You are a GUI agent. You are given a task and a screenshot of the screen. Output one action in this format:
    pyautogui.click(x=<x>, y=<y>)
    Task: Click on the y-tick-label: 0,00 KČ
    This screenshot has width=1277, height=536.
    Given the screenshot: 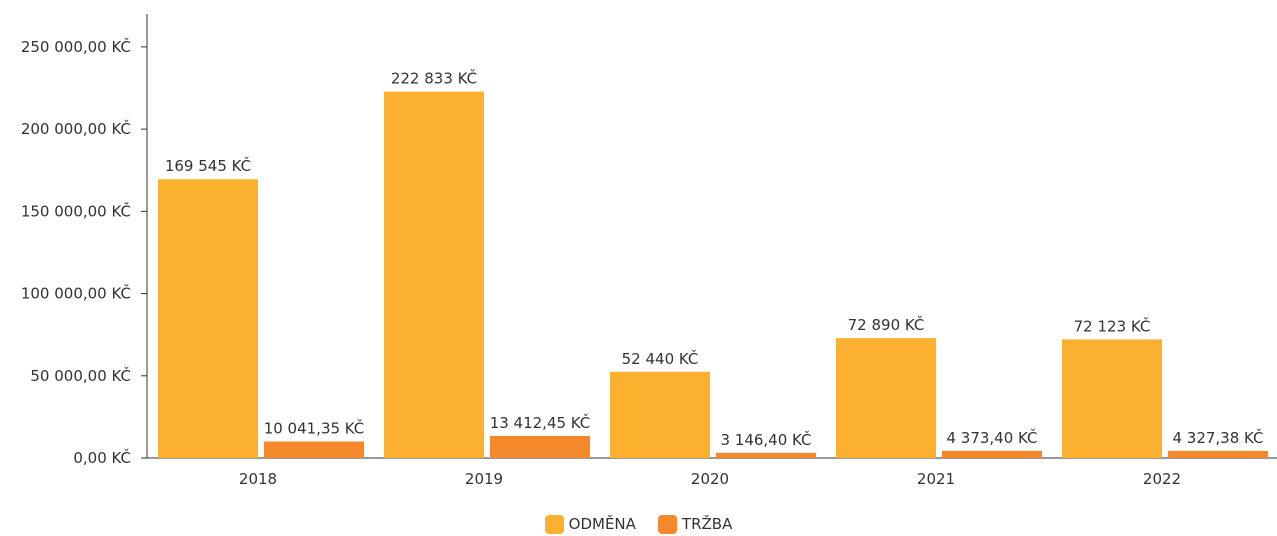 What is the action you would take?
    pyautogui.click(x=102, y=457)
    